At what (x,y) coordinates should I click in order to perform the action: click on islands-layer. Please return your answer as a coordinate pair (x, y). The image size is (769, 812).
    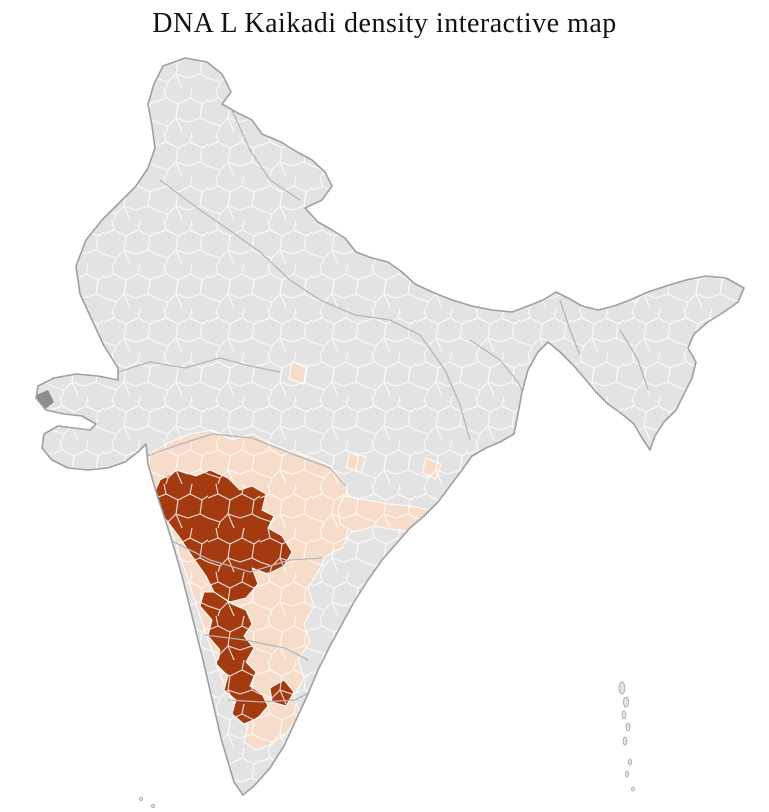
    Looking at the image, I should click on (387, 744).